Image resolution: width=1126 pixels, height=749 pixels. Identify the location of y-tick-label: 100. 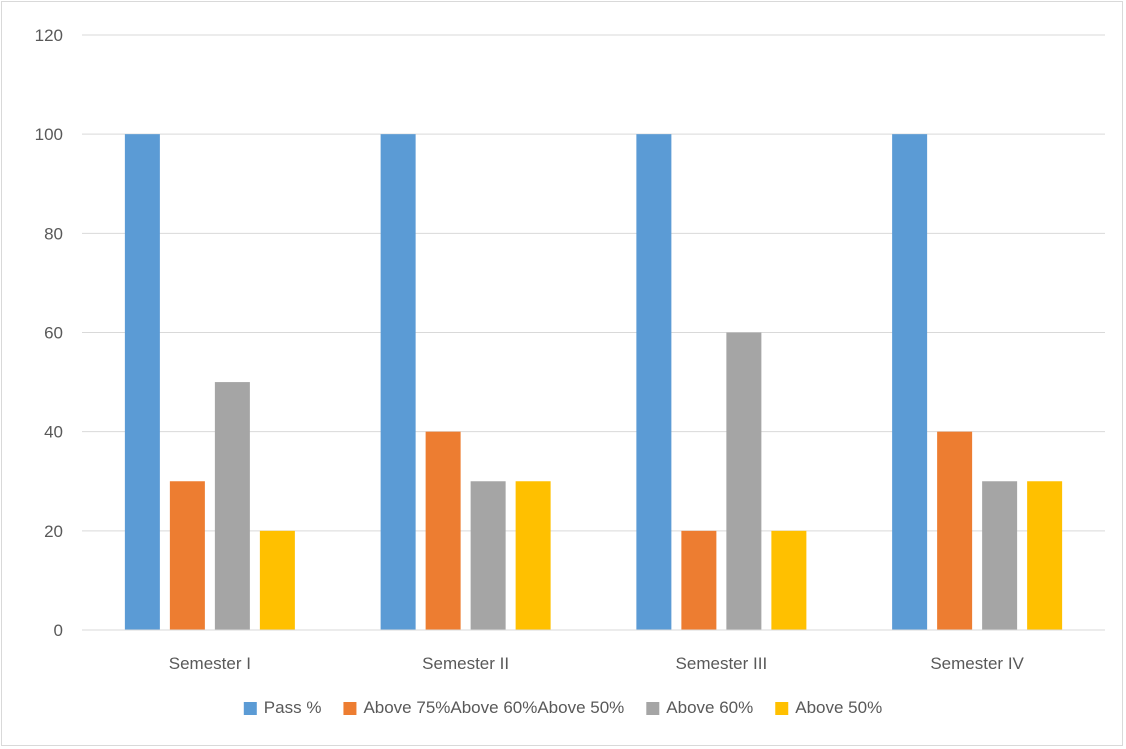
(49, 134).